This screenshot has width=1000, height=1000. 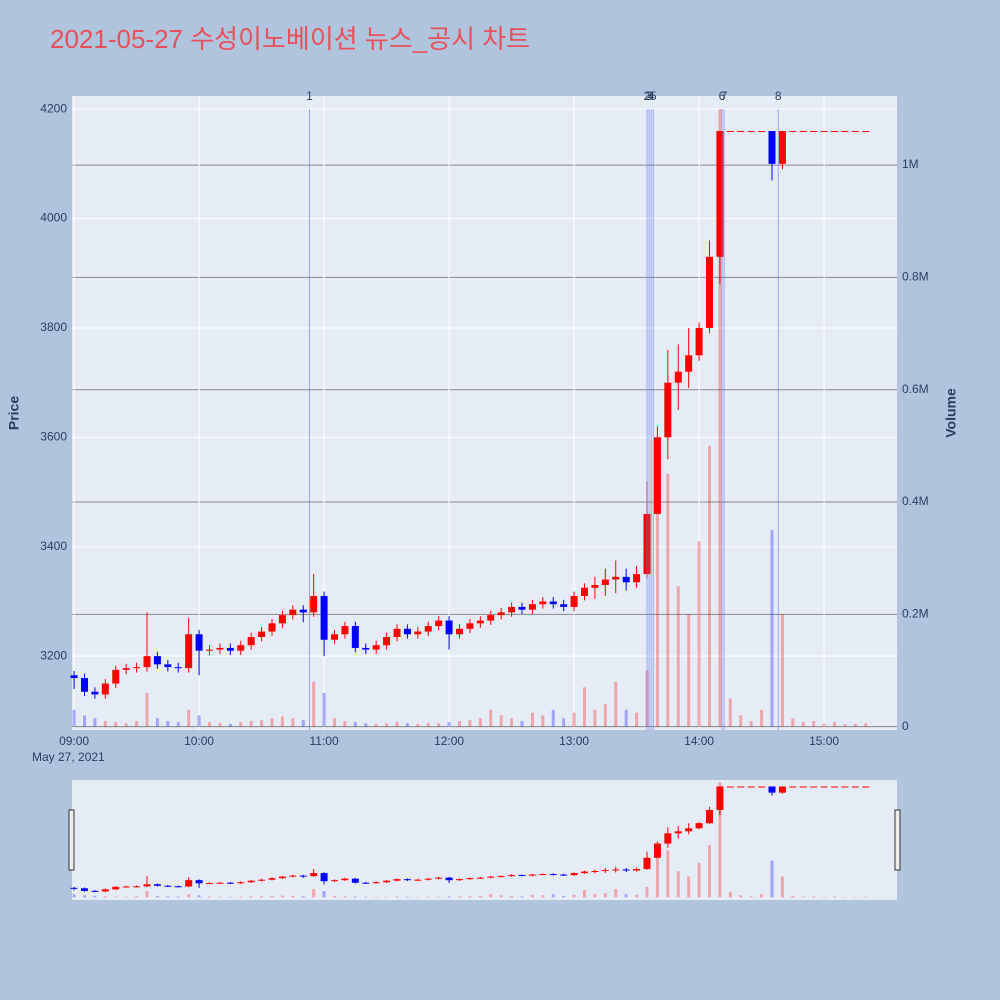 I want to click on y-tick-label: 3200, so click(x=53, y=655).